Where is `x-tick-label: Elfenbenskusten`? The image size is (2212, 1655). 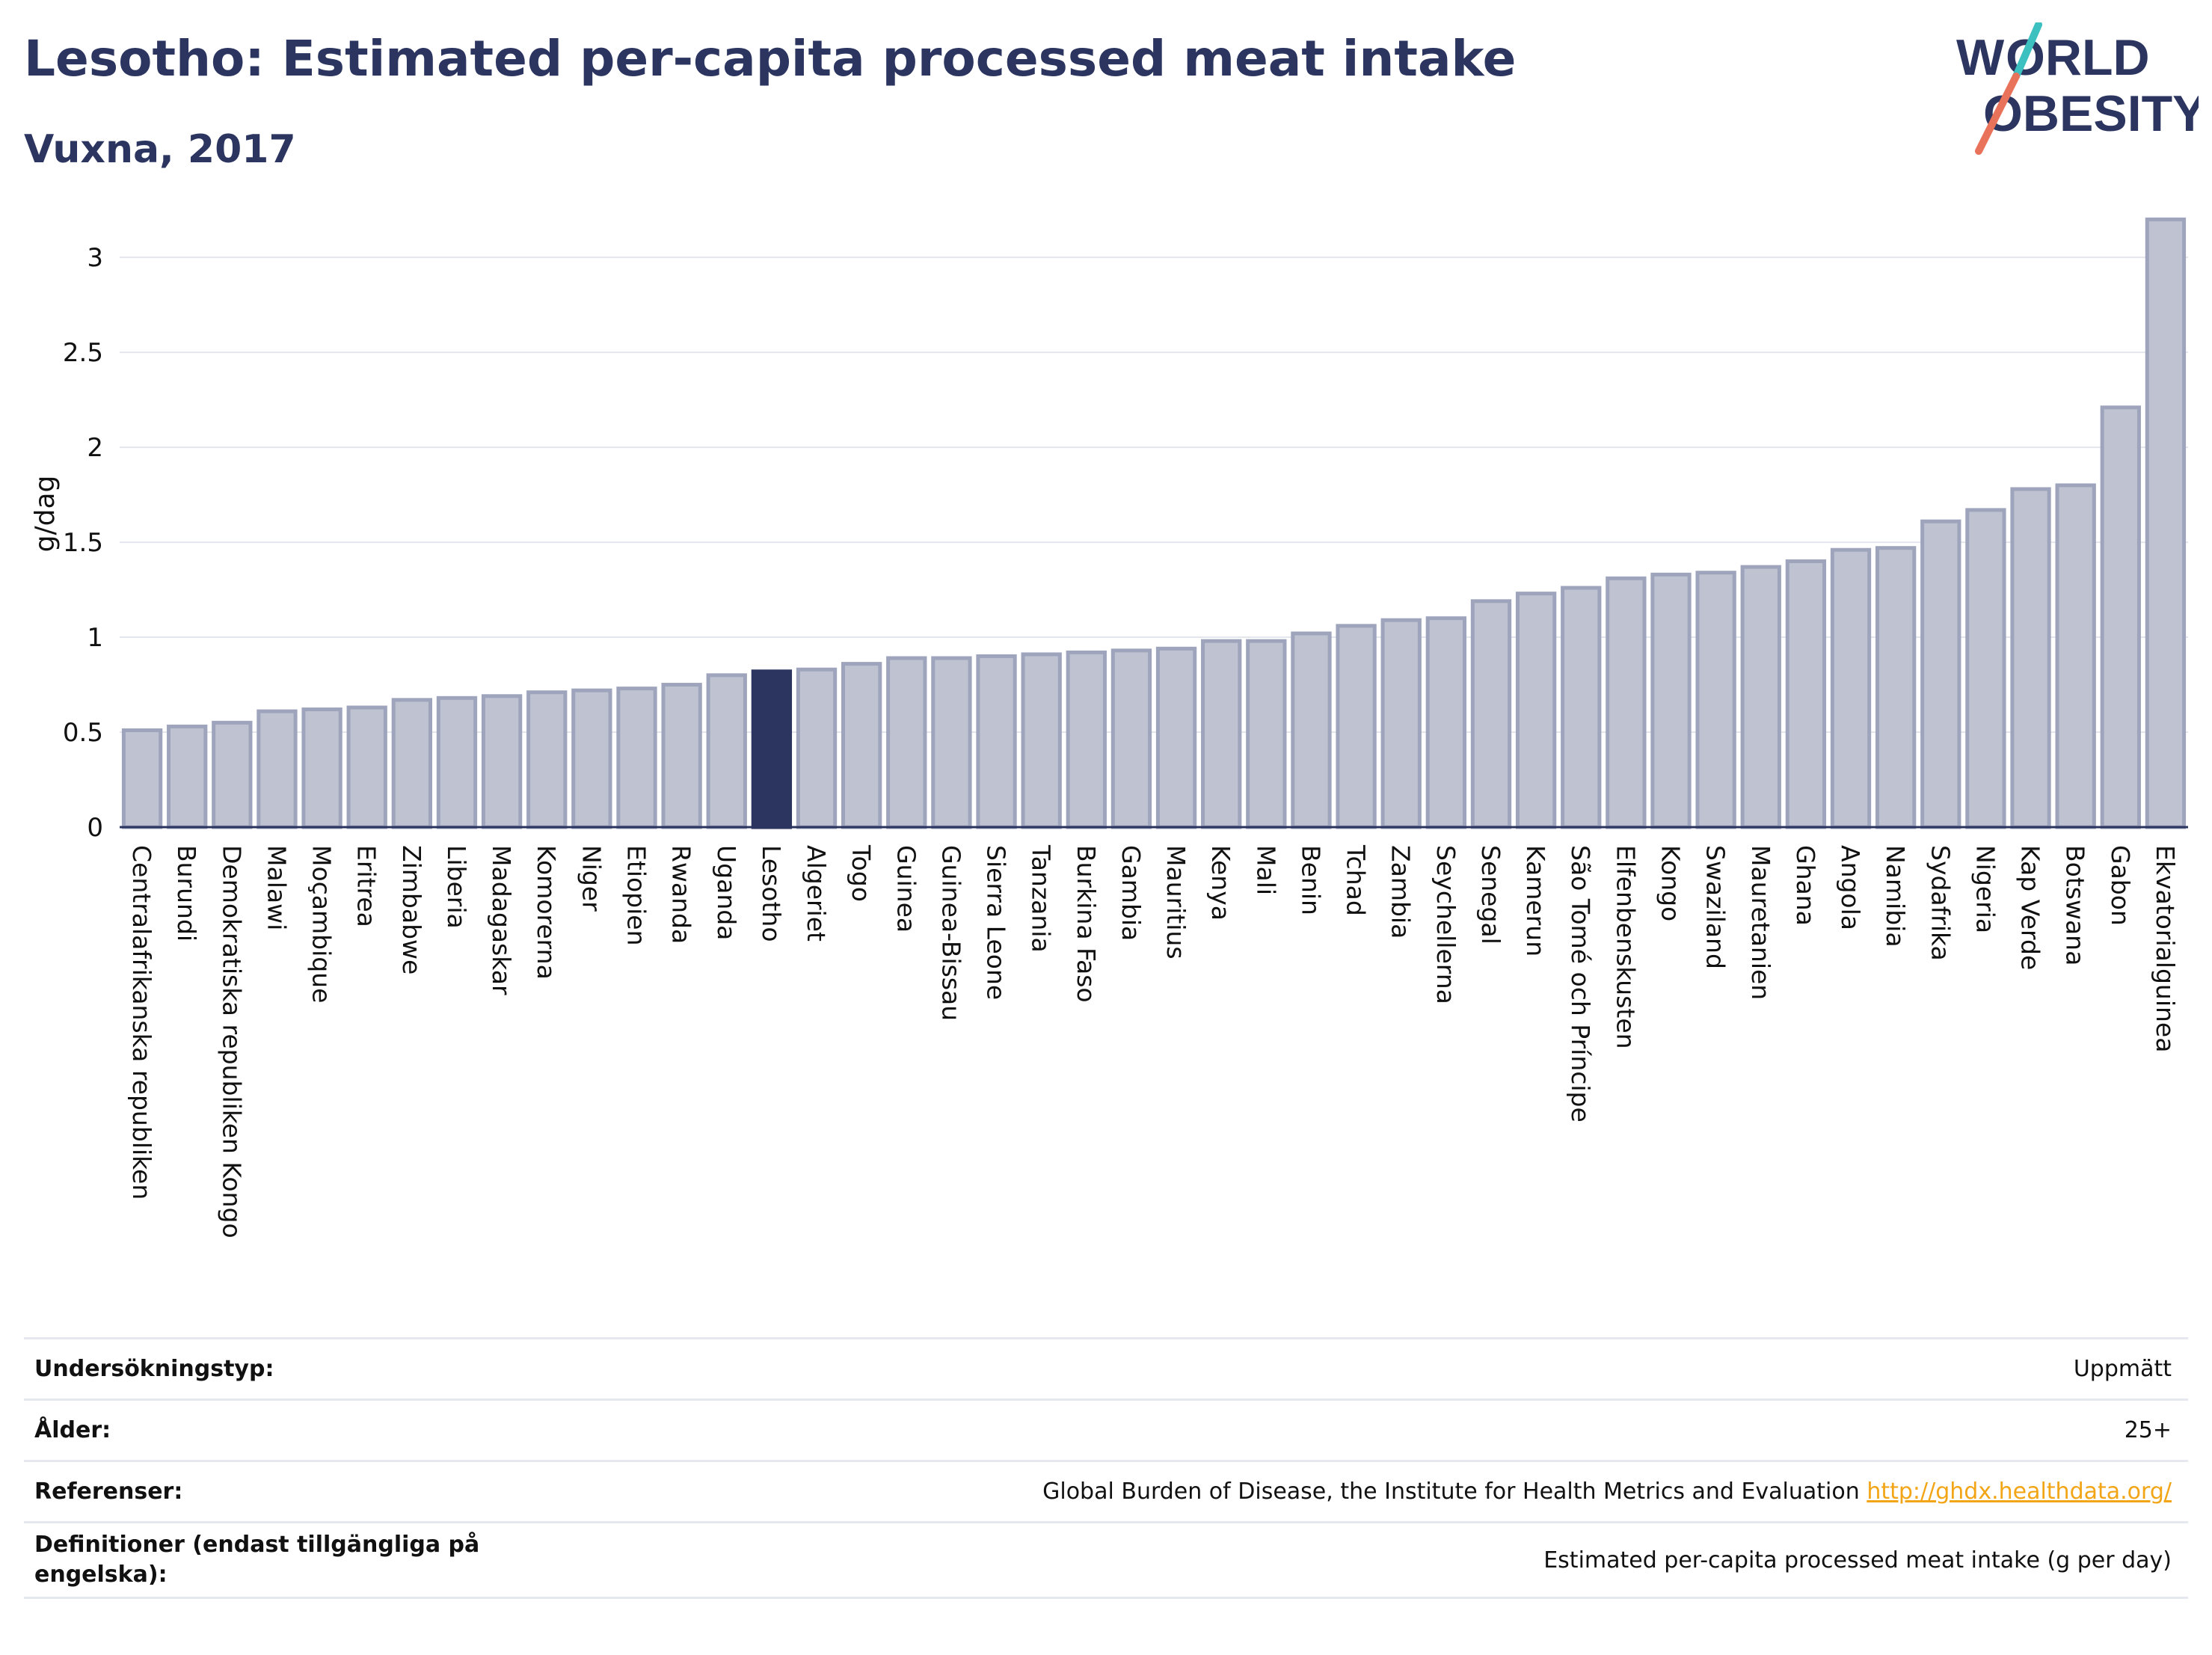
x-tick-label: Elfenbenskusten is located at coordinates (1625, 947).